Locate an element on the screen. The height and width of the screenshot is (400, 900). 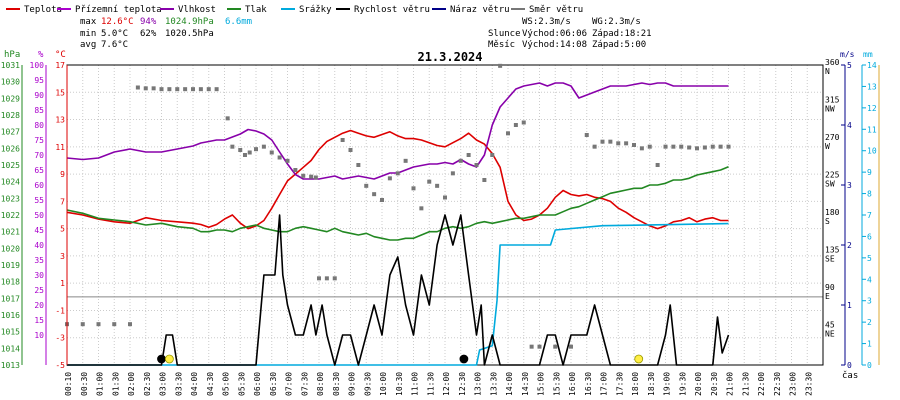
hpa-tick: 1028 is located at coordinates (10, 115).